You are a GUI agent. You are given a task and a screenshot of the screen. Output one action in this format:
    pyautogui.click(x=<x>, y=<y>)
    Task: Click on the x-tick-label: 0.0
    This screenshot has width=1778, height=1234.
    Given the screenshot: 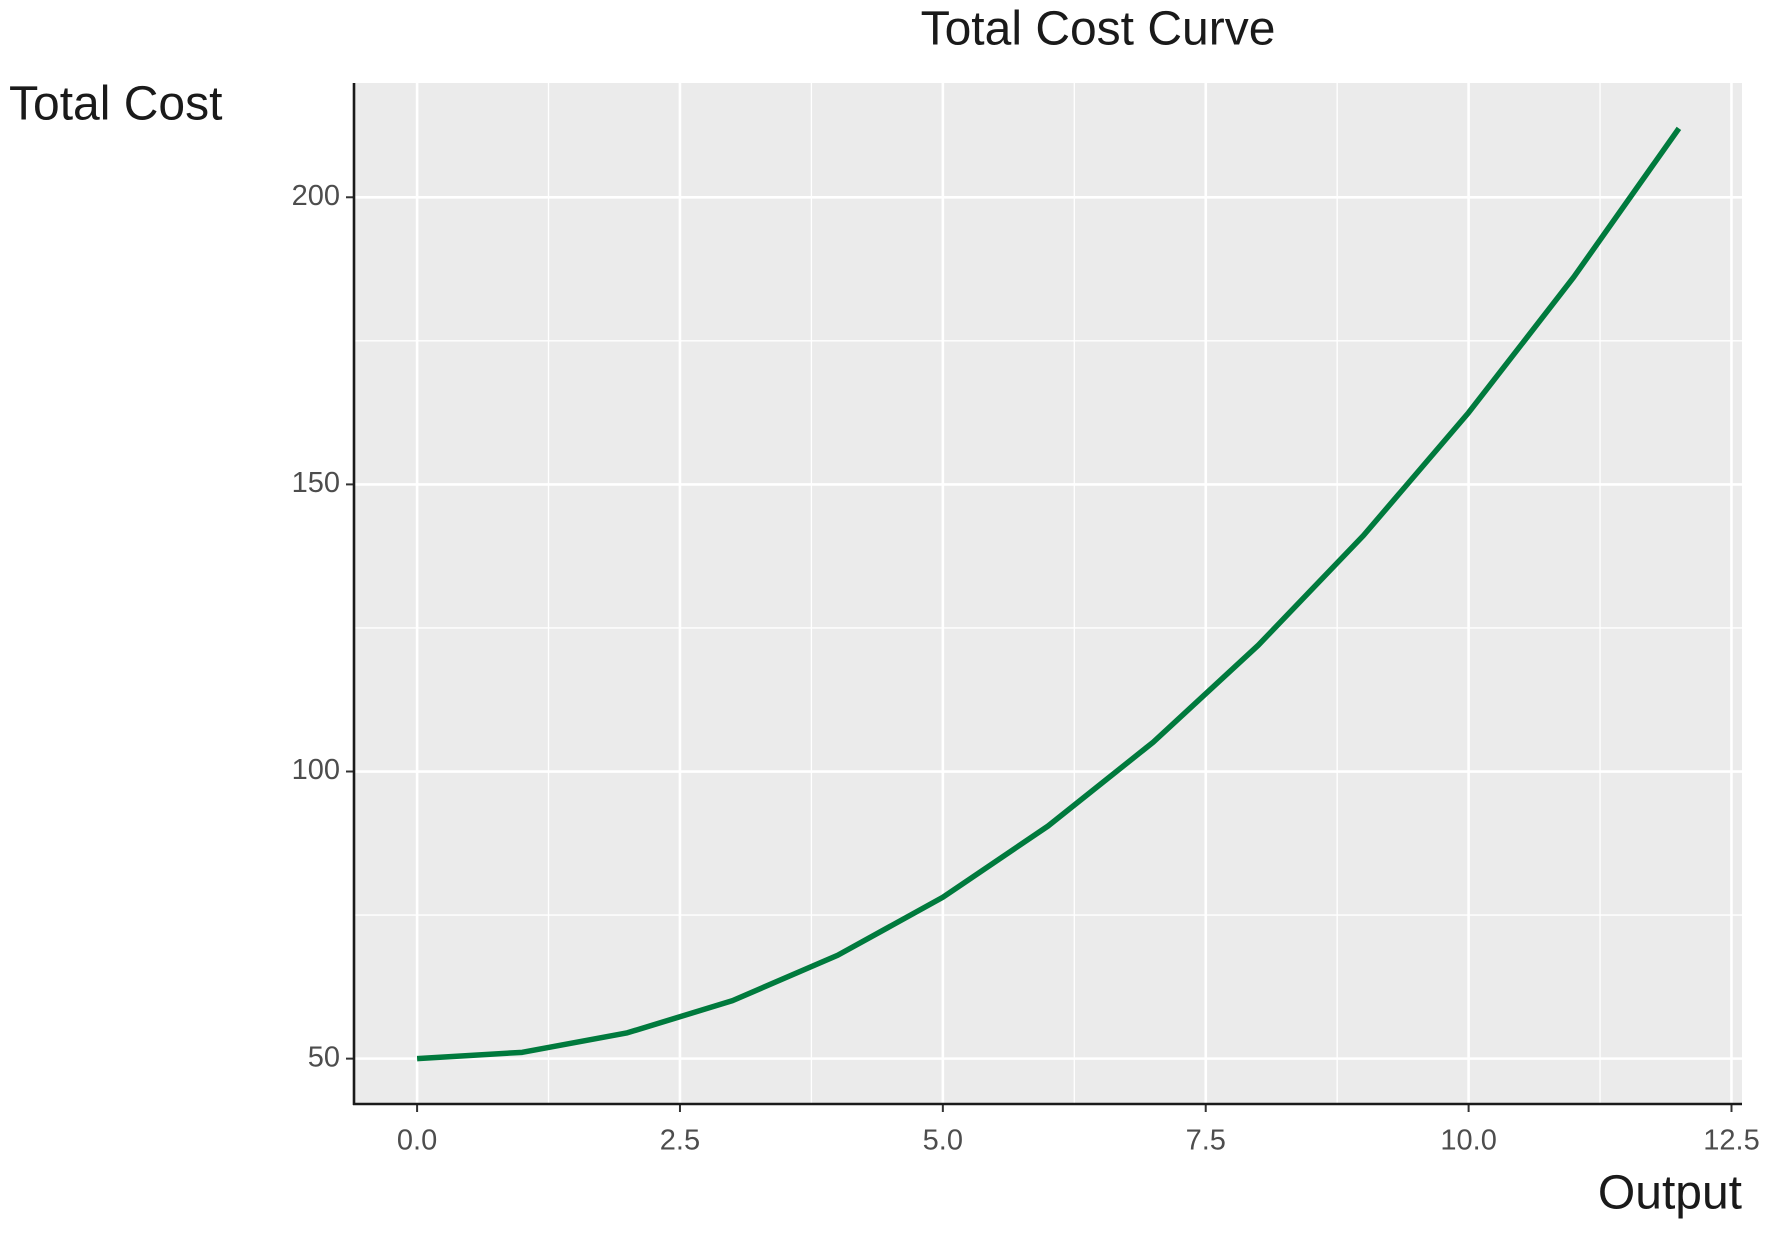 What is the action you would take?
    pyautogui.click(x=417, y=1141)
    